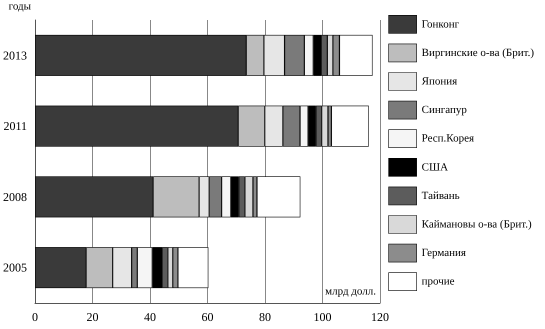  What do you see at coordinates (441, 24) in the screenshot?
I see `legend-label: Гонконг` at bounding box center [441, 24].